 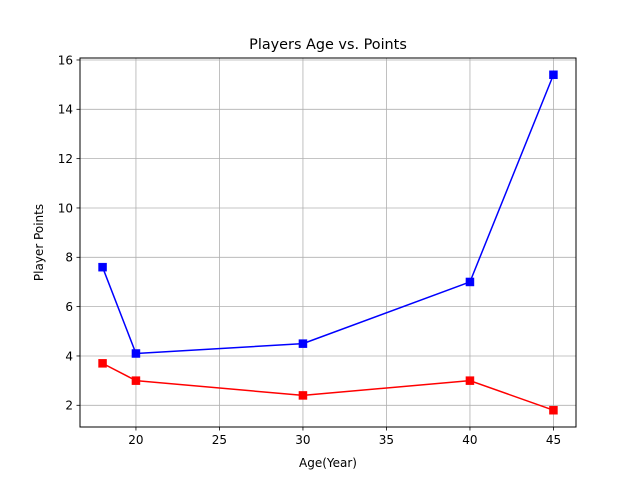 I want to click on y-tick-label: 14, so click(x=65, y=110).